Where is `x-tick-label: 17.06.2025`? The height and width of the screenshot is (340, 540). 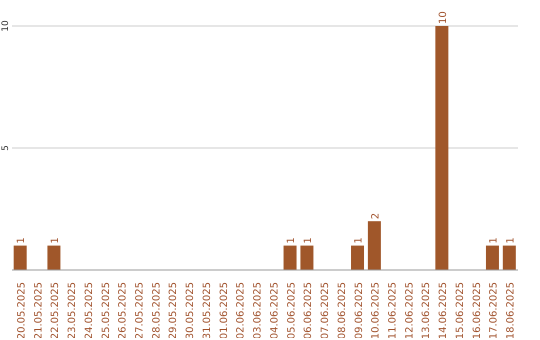
x-tick-label: 17.06.2025 is located at coordinates (494, 311).